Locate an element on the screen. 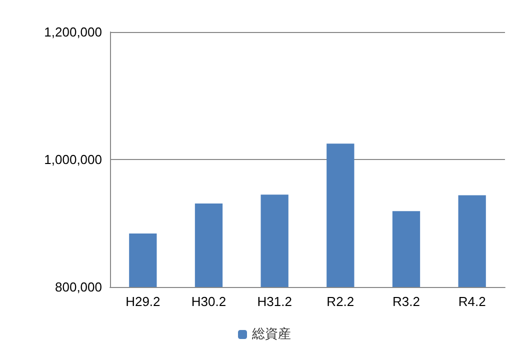  x-tick-label: R4.2 is located at coordinates (472, 301).